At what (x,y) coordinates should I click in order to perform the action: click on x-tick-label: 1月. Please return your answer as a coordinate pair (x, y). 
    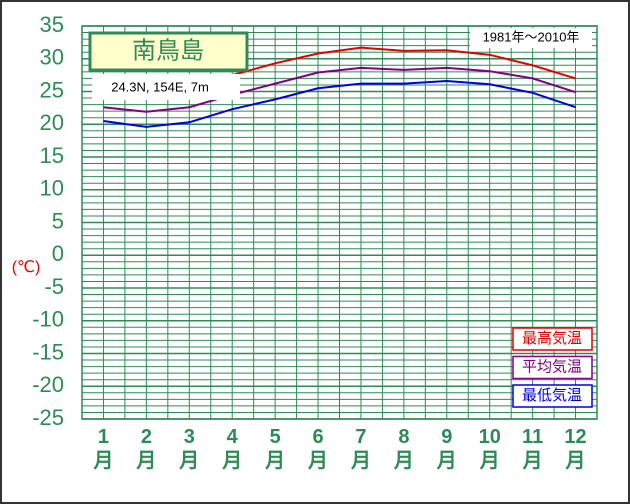
    Looking at the image, I should click on (103, 449).